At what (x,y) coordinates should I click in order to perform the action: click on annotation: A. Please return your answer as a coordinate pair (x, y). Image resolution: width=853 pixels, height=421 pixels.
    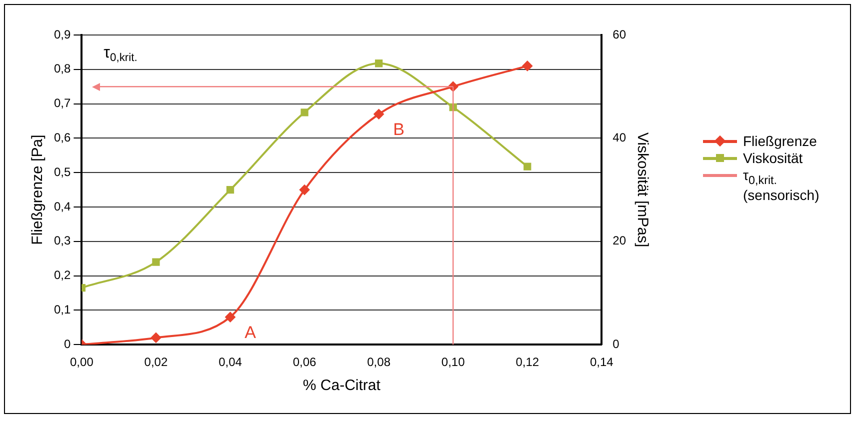
    Looking at the image, I should click on (250, 332).